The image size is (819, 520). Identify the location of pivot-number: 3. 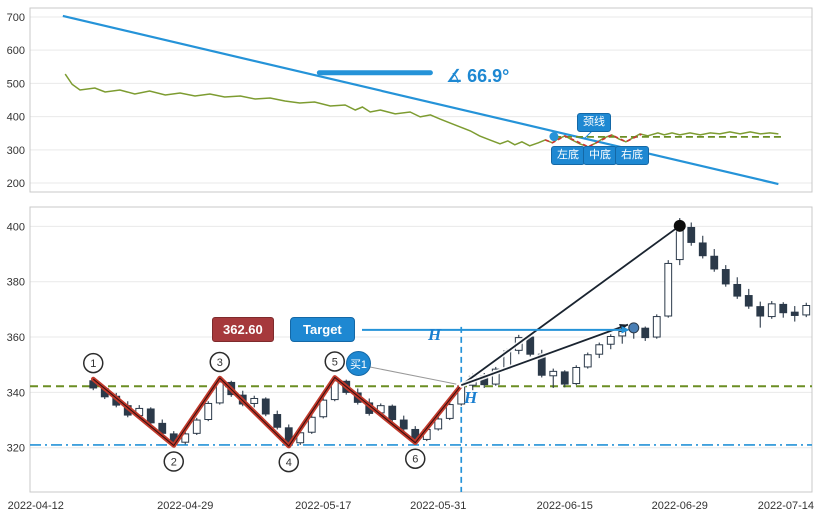
(220, 363).